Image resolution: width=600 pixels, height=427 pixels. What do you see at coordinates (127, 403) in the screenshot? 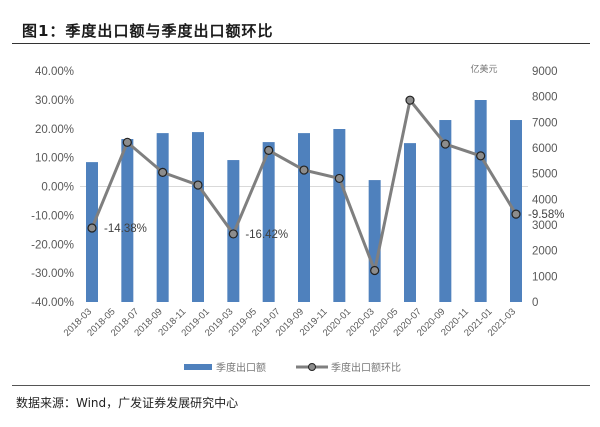
I see `source-note: 数据来源：Wind，广发证券发展研究中心` at bounding box center [127, 403].